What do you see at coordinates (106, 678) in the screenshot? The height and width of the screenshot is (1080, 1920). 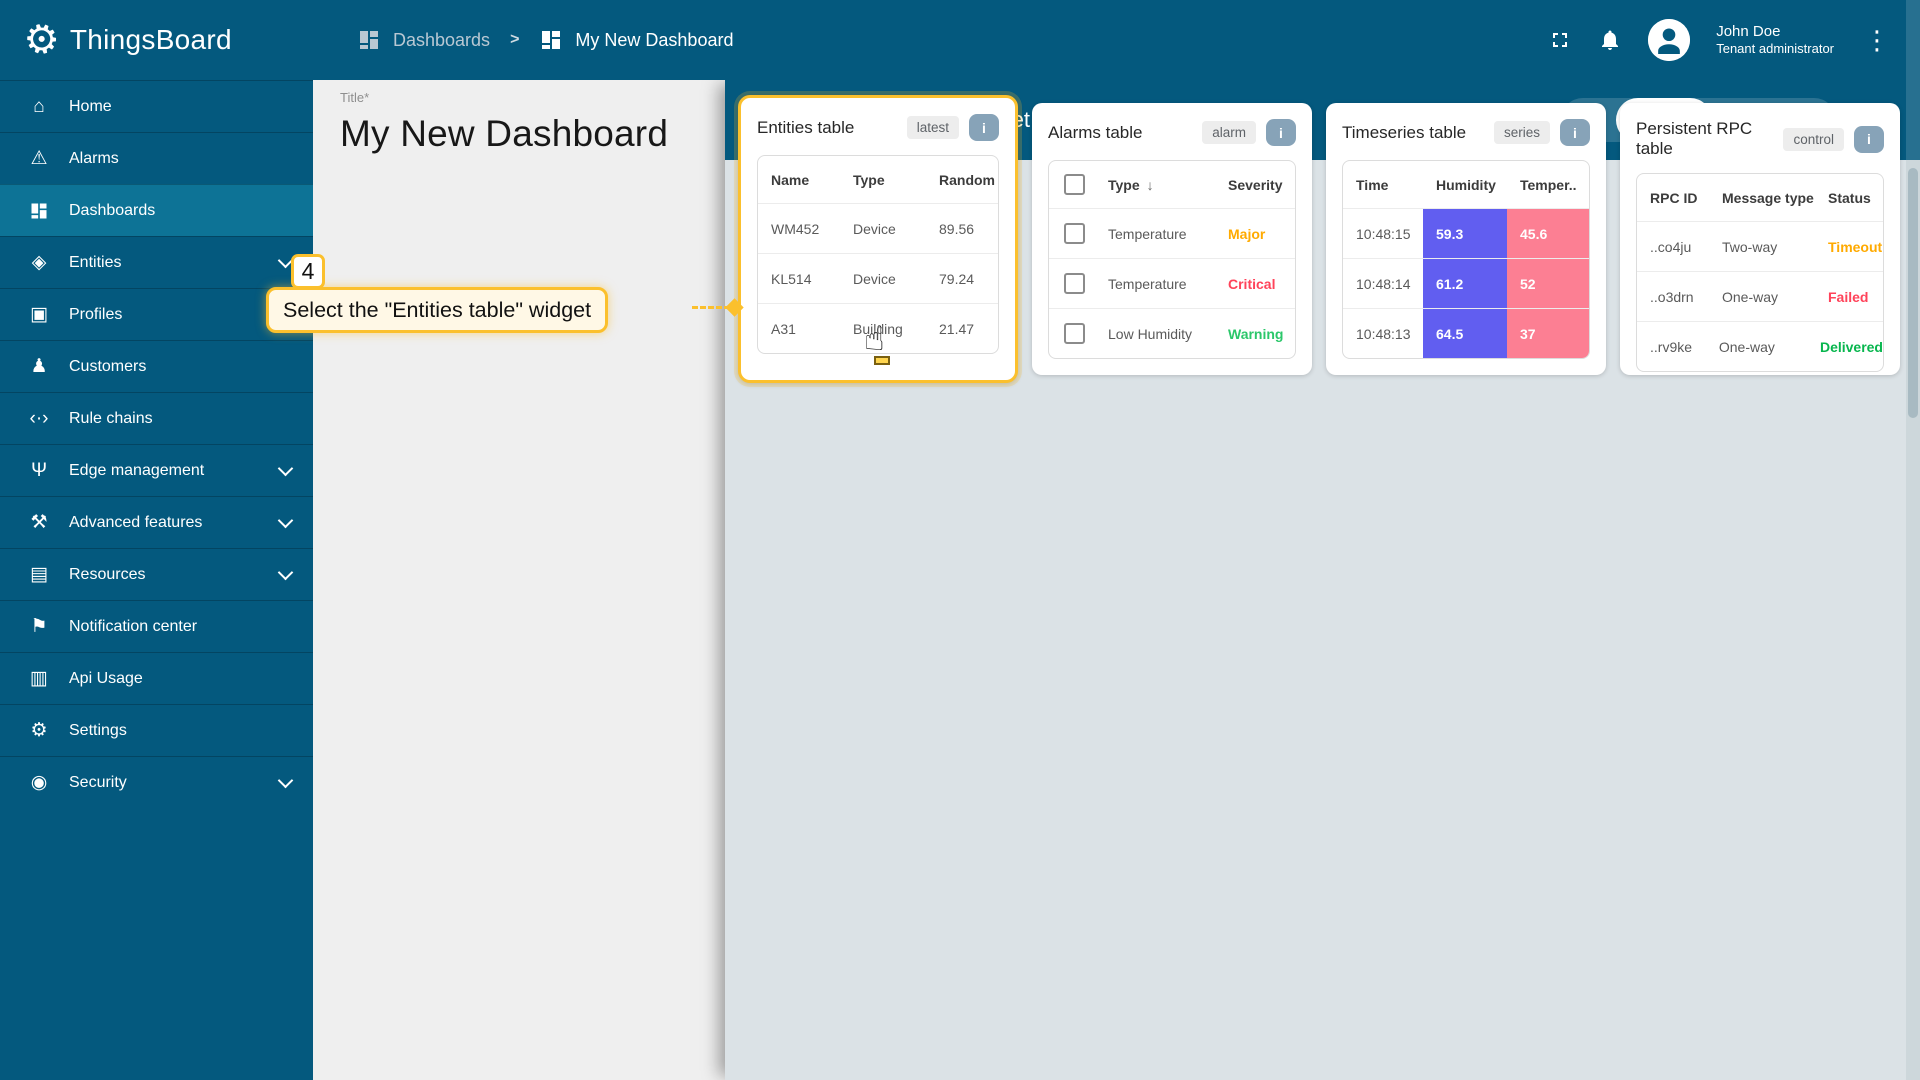 I see `sidebar-item-label: Api Usage` at bounding box center [106, 678].